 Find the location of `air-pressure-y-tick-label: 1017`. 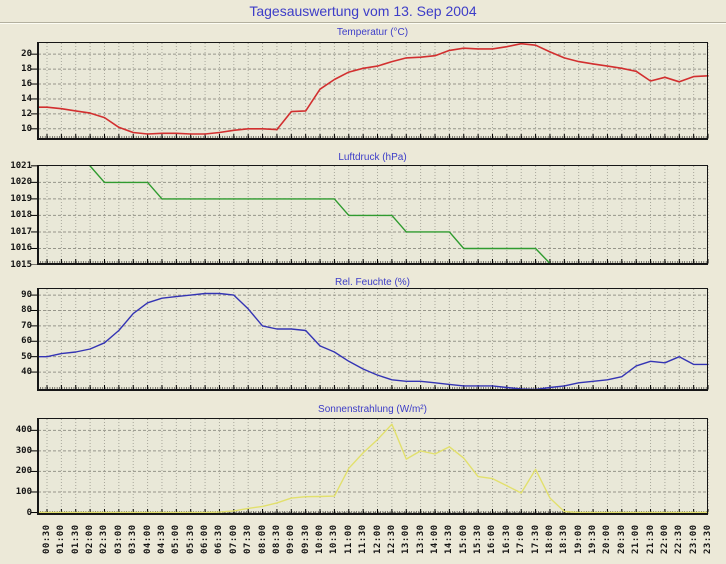

air-pressure-y-tick-label: 1017 is located at coordinates (21, 231).